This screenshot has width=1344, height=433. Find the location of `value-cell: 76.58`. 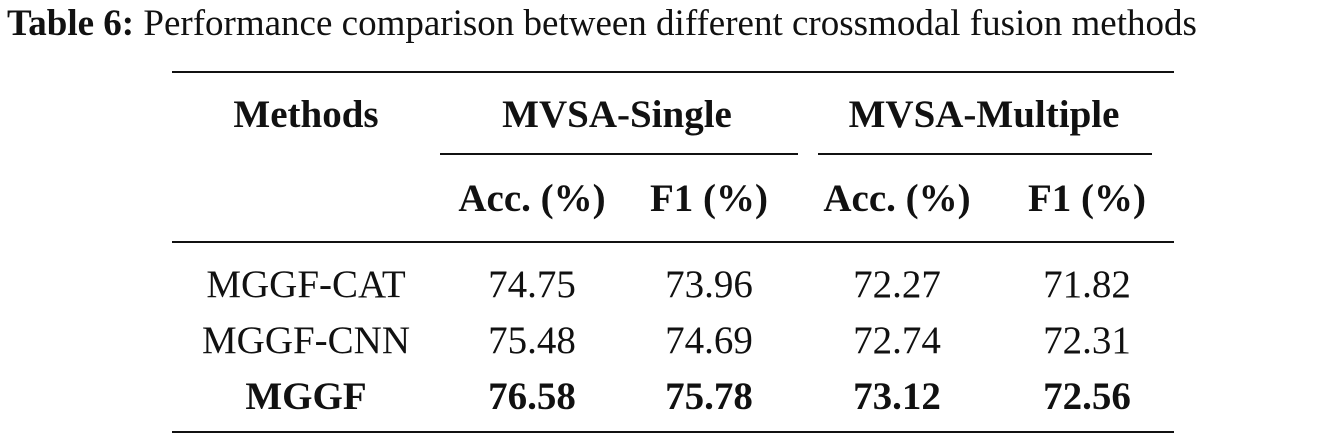

value-cell: 76.58 is located at coordinates (532, 401).